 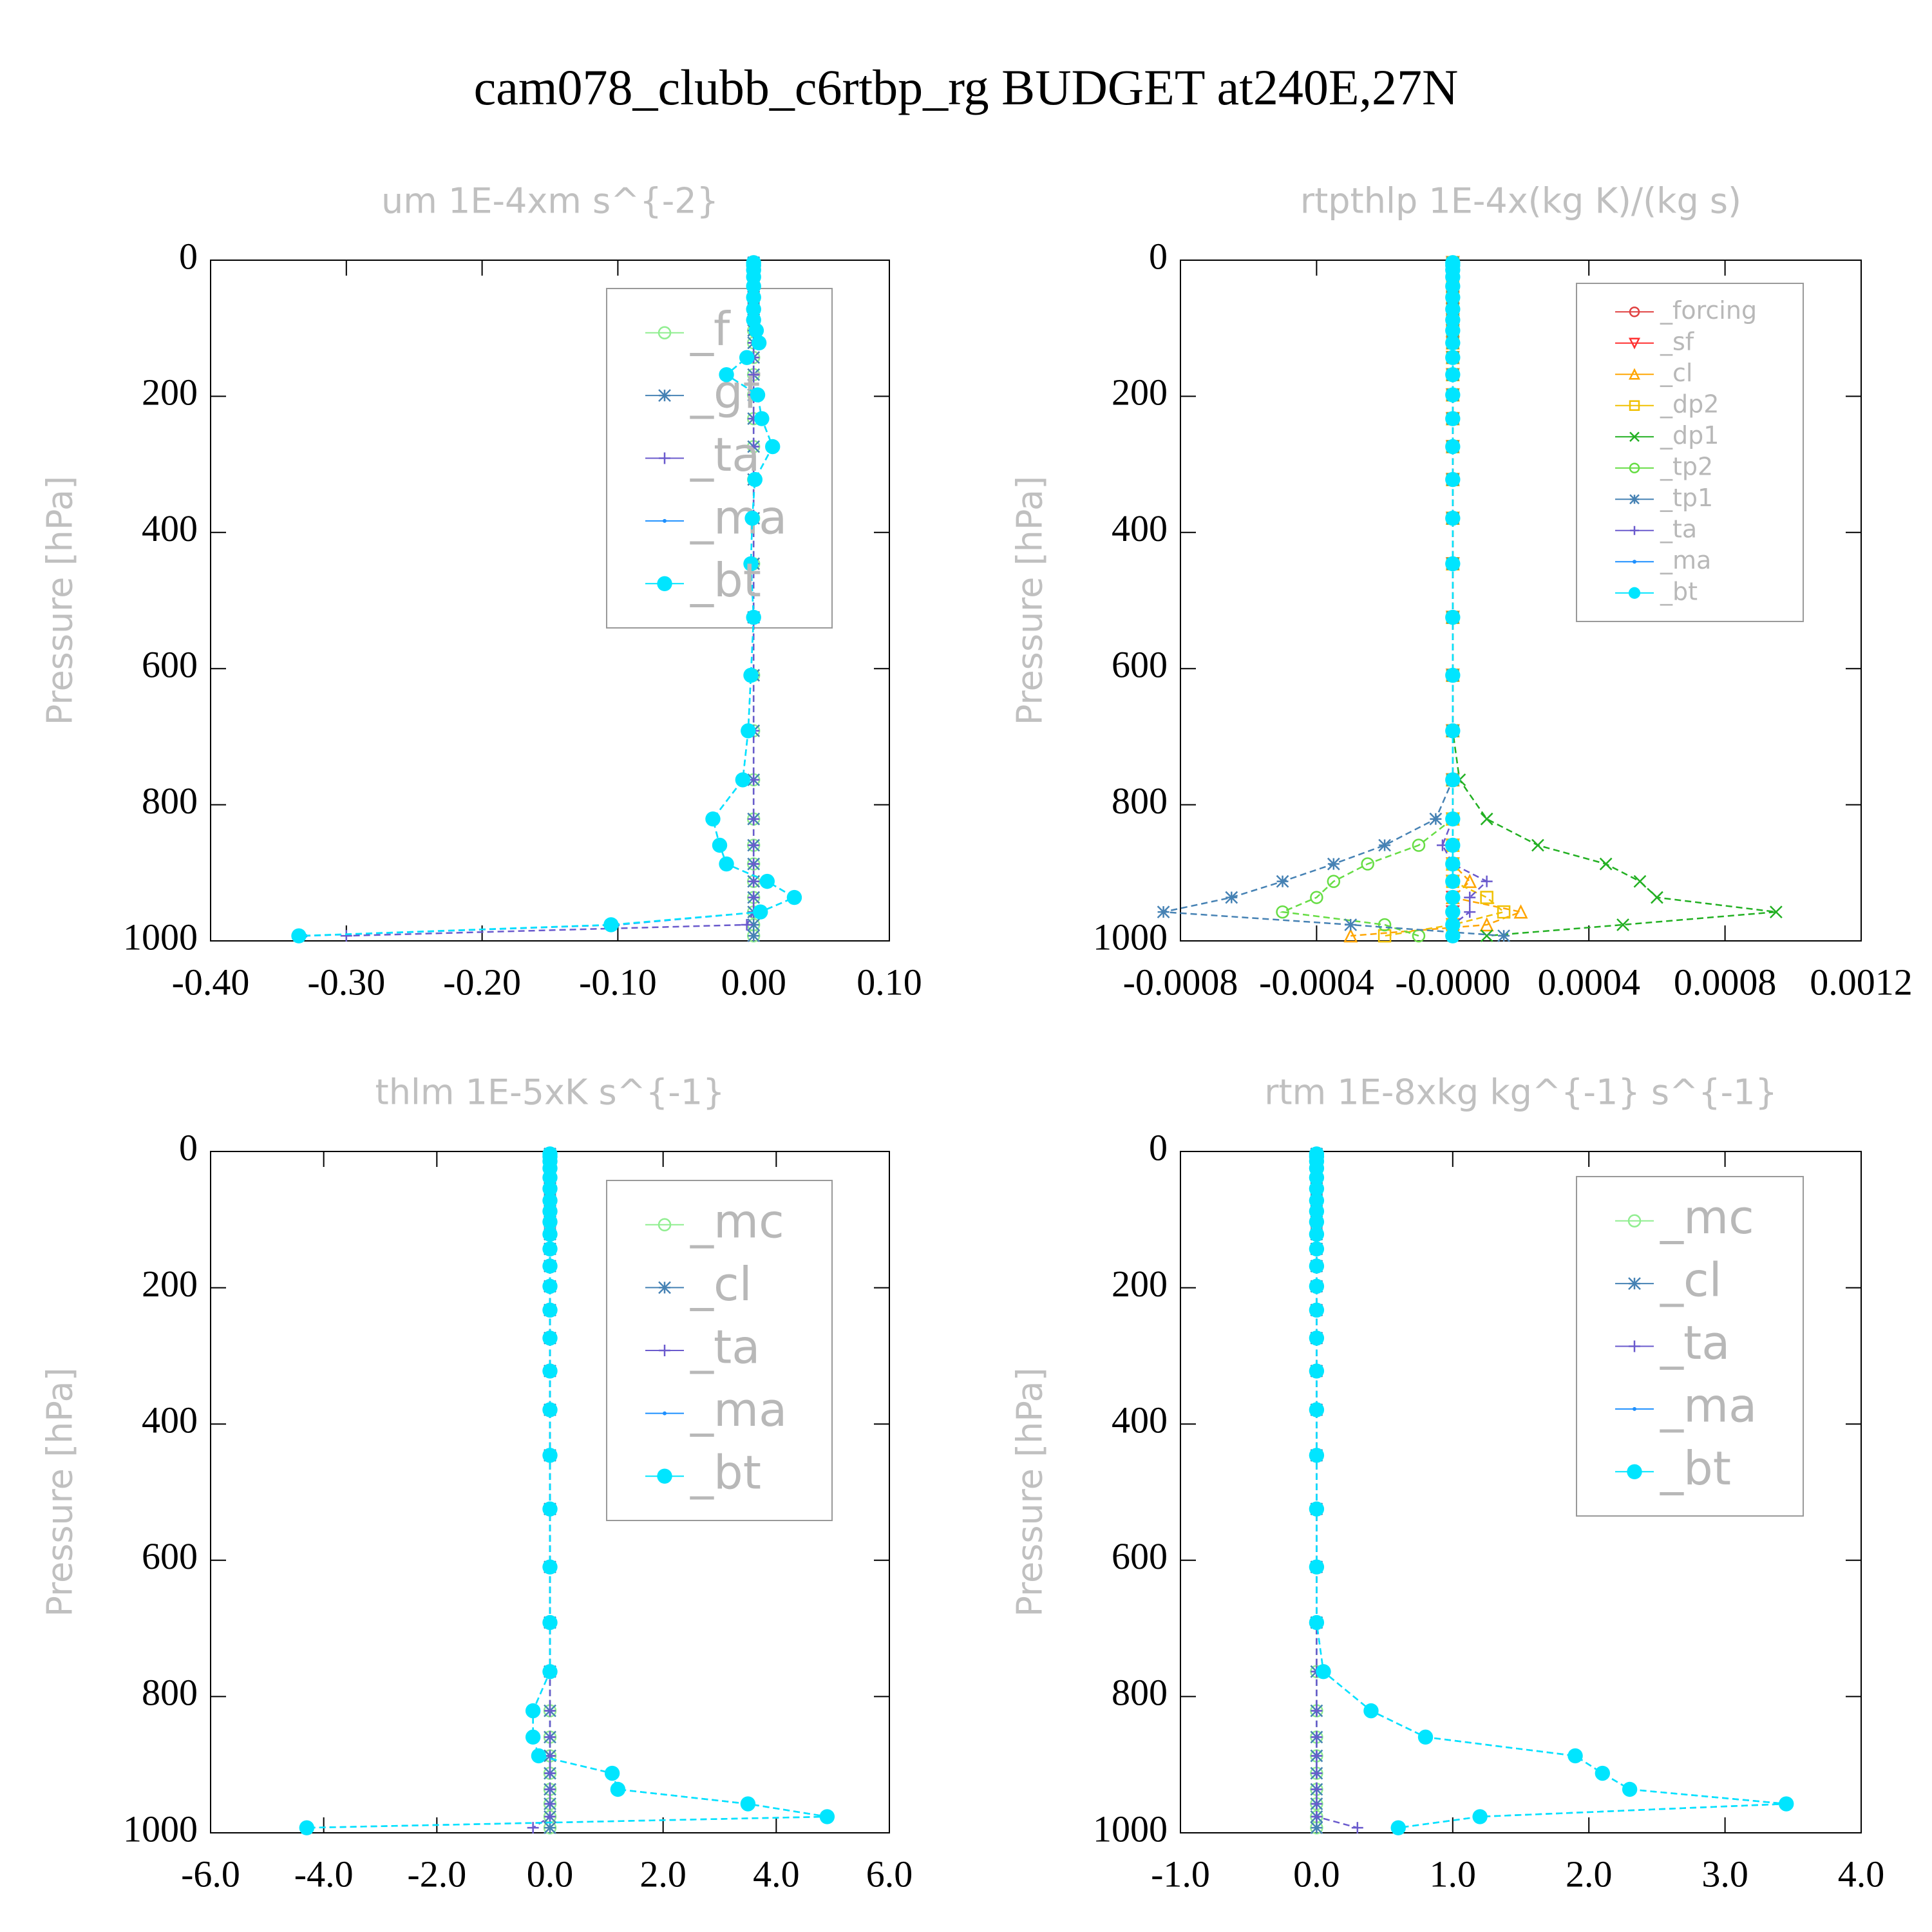 What do you see at coordinates (777, 1874) in the screenshot?
I see `x-tick-label: 4.0` at bounding box center [777, 1874].